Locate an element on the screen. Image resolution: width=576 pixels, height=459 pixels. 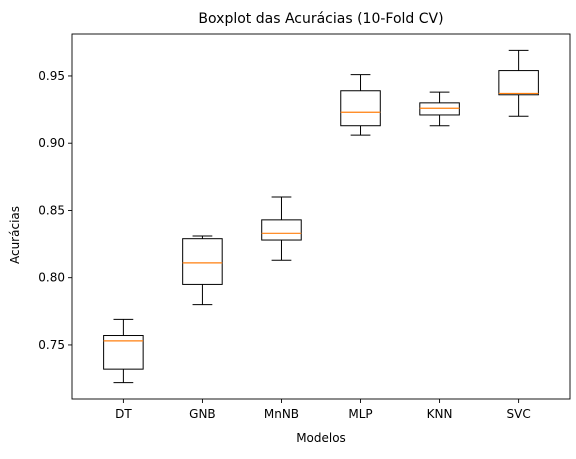
y-tick-label: 0.90 is located at coordinates (51, 143).